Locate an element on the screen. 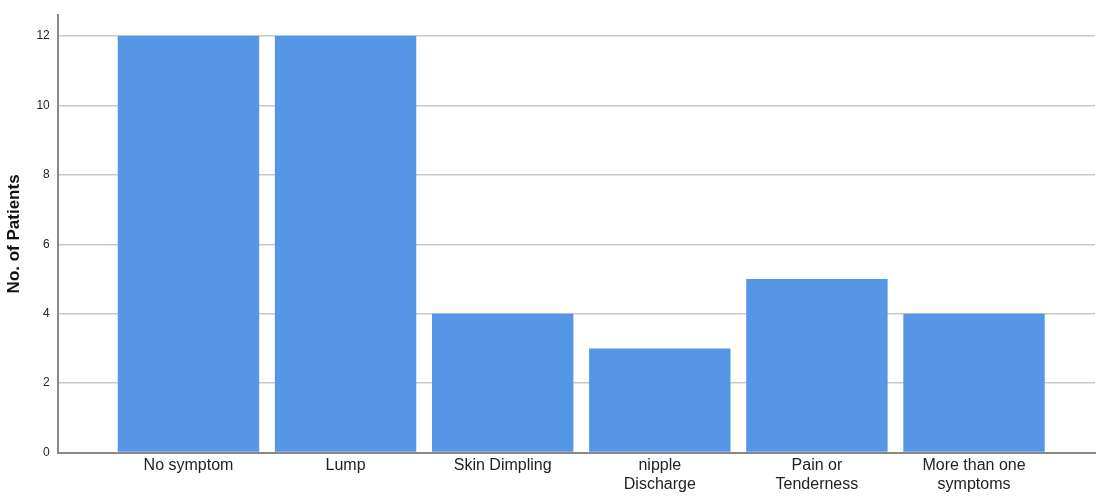 The image size is (1097, 497). x-tick-label: Lump is located at coordinates (345, 464).